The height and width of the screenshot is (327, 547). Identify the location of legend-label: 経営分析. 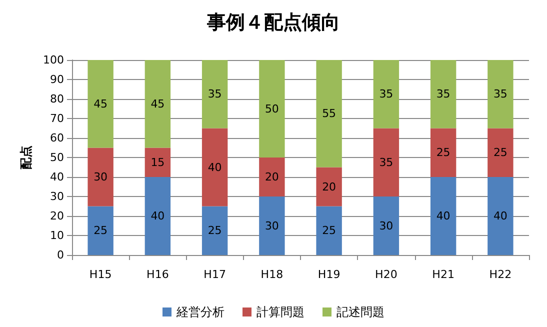
(200, 312).